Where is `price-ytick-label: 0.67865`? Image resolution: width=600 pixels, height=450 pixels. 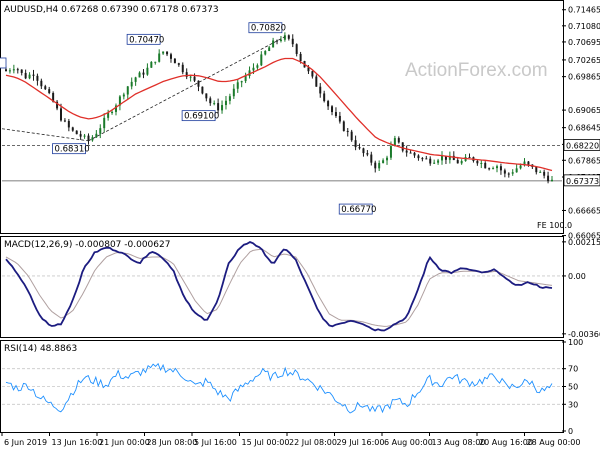
price-ytick-label: 0.67865 is located at coordinates (584, 160).